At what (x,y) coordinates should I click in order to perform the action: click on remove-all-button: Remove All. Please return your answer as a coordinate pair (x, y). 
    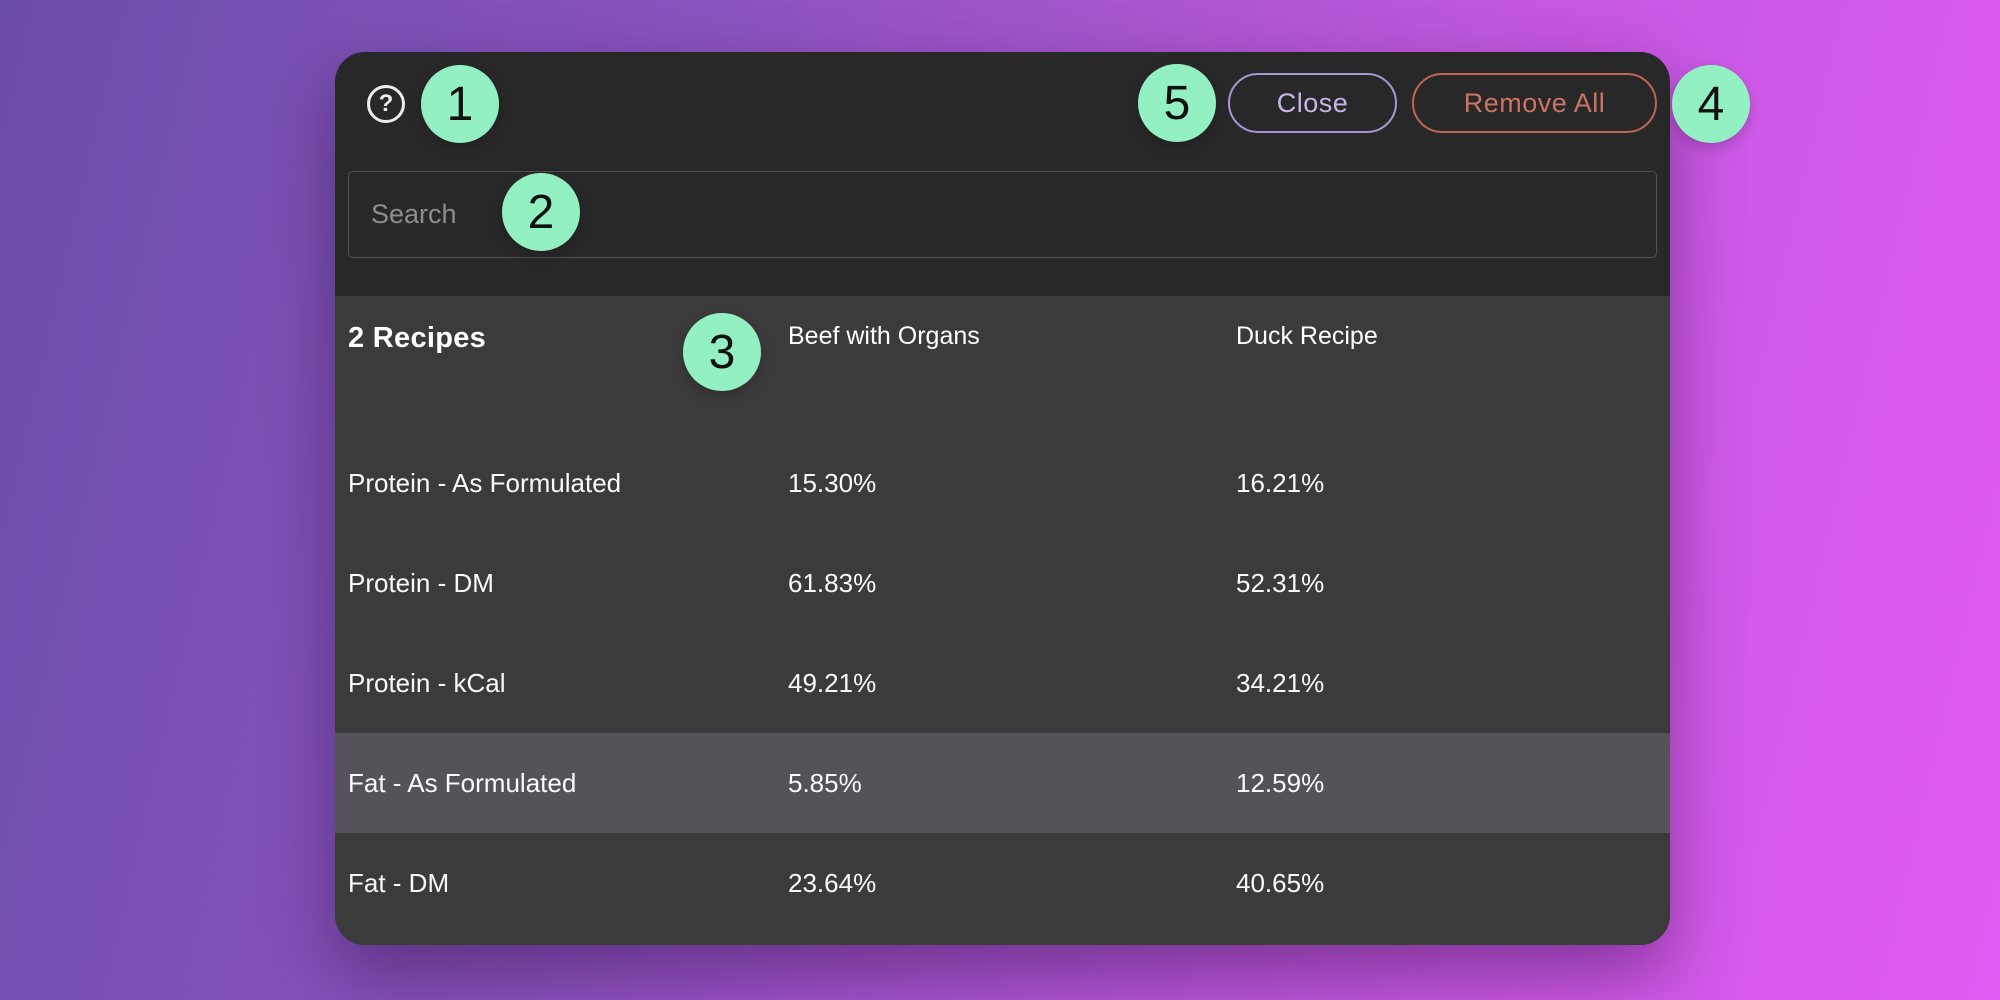
    Looking at the image, I should click on (1534, 103).